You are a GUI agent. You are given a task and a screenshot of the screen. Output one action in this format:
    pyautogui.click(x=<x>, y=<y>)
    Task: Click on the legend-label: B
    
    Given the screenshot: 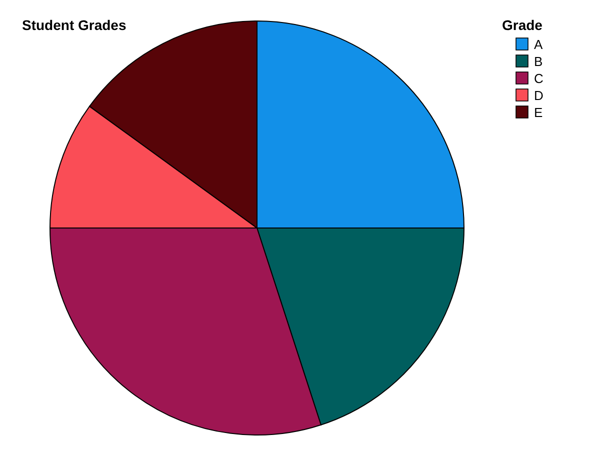 What is the action you would take?
    pyautogui.click(x=538, y=61)
    